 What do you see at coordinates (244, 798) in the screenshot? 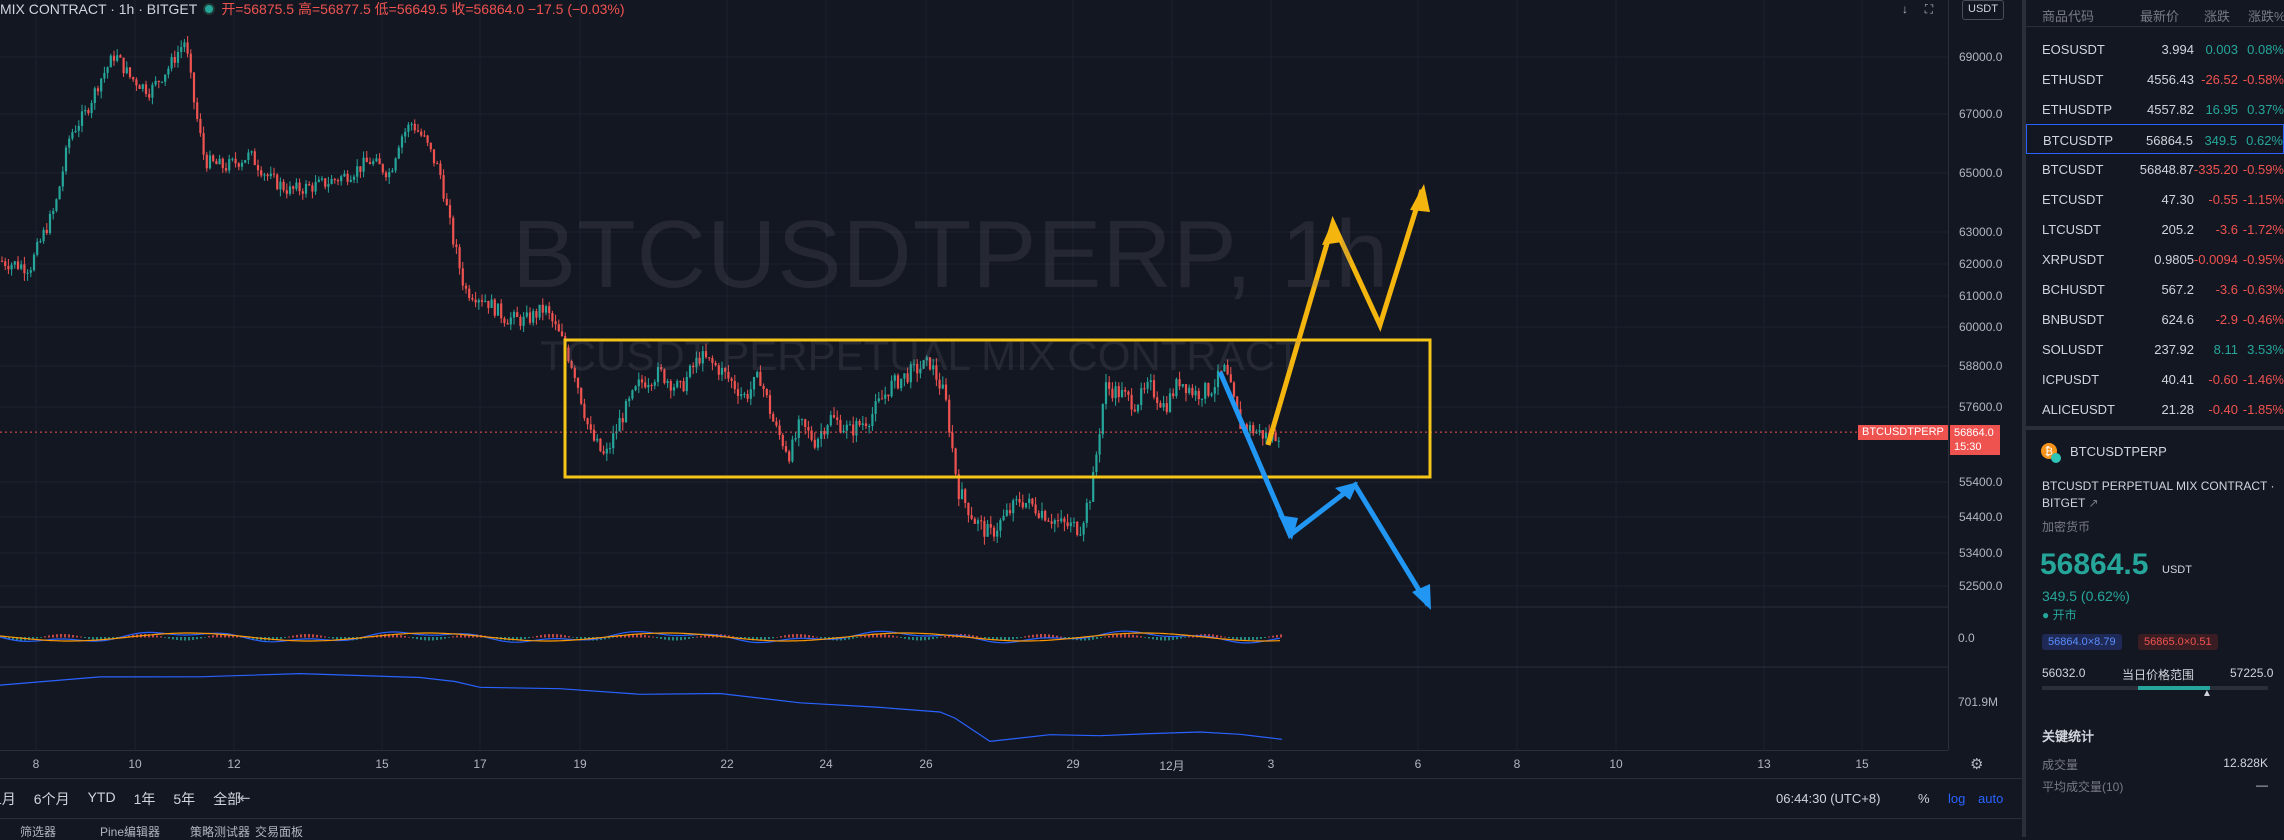
I see `goto-date-icon: ⇤` at bounding box center [244, 798].